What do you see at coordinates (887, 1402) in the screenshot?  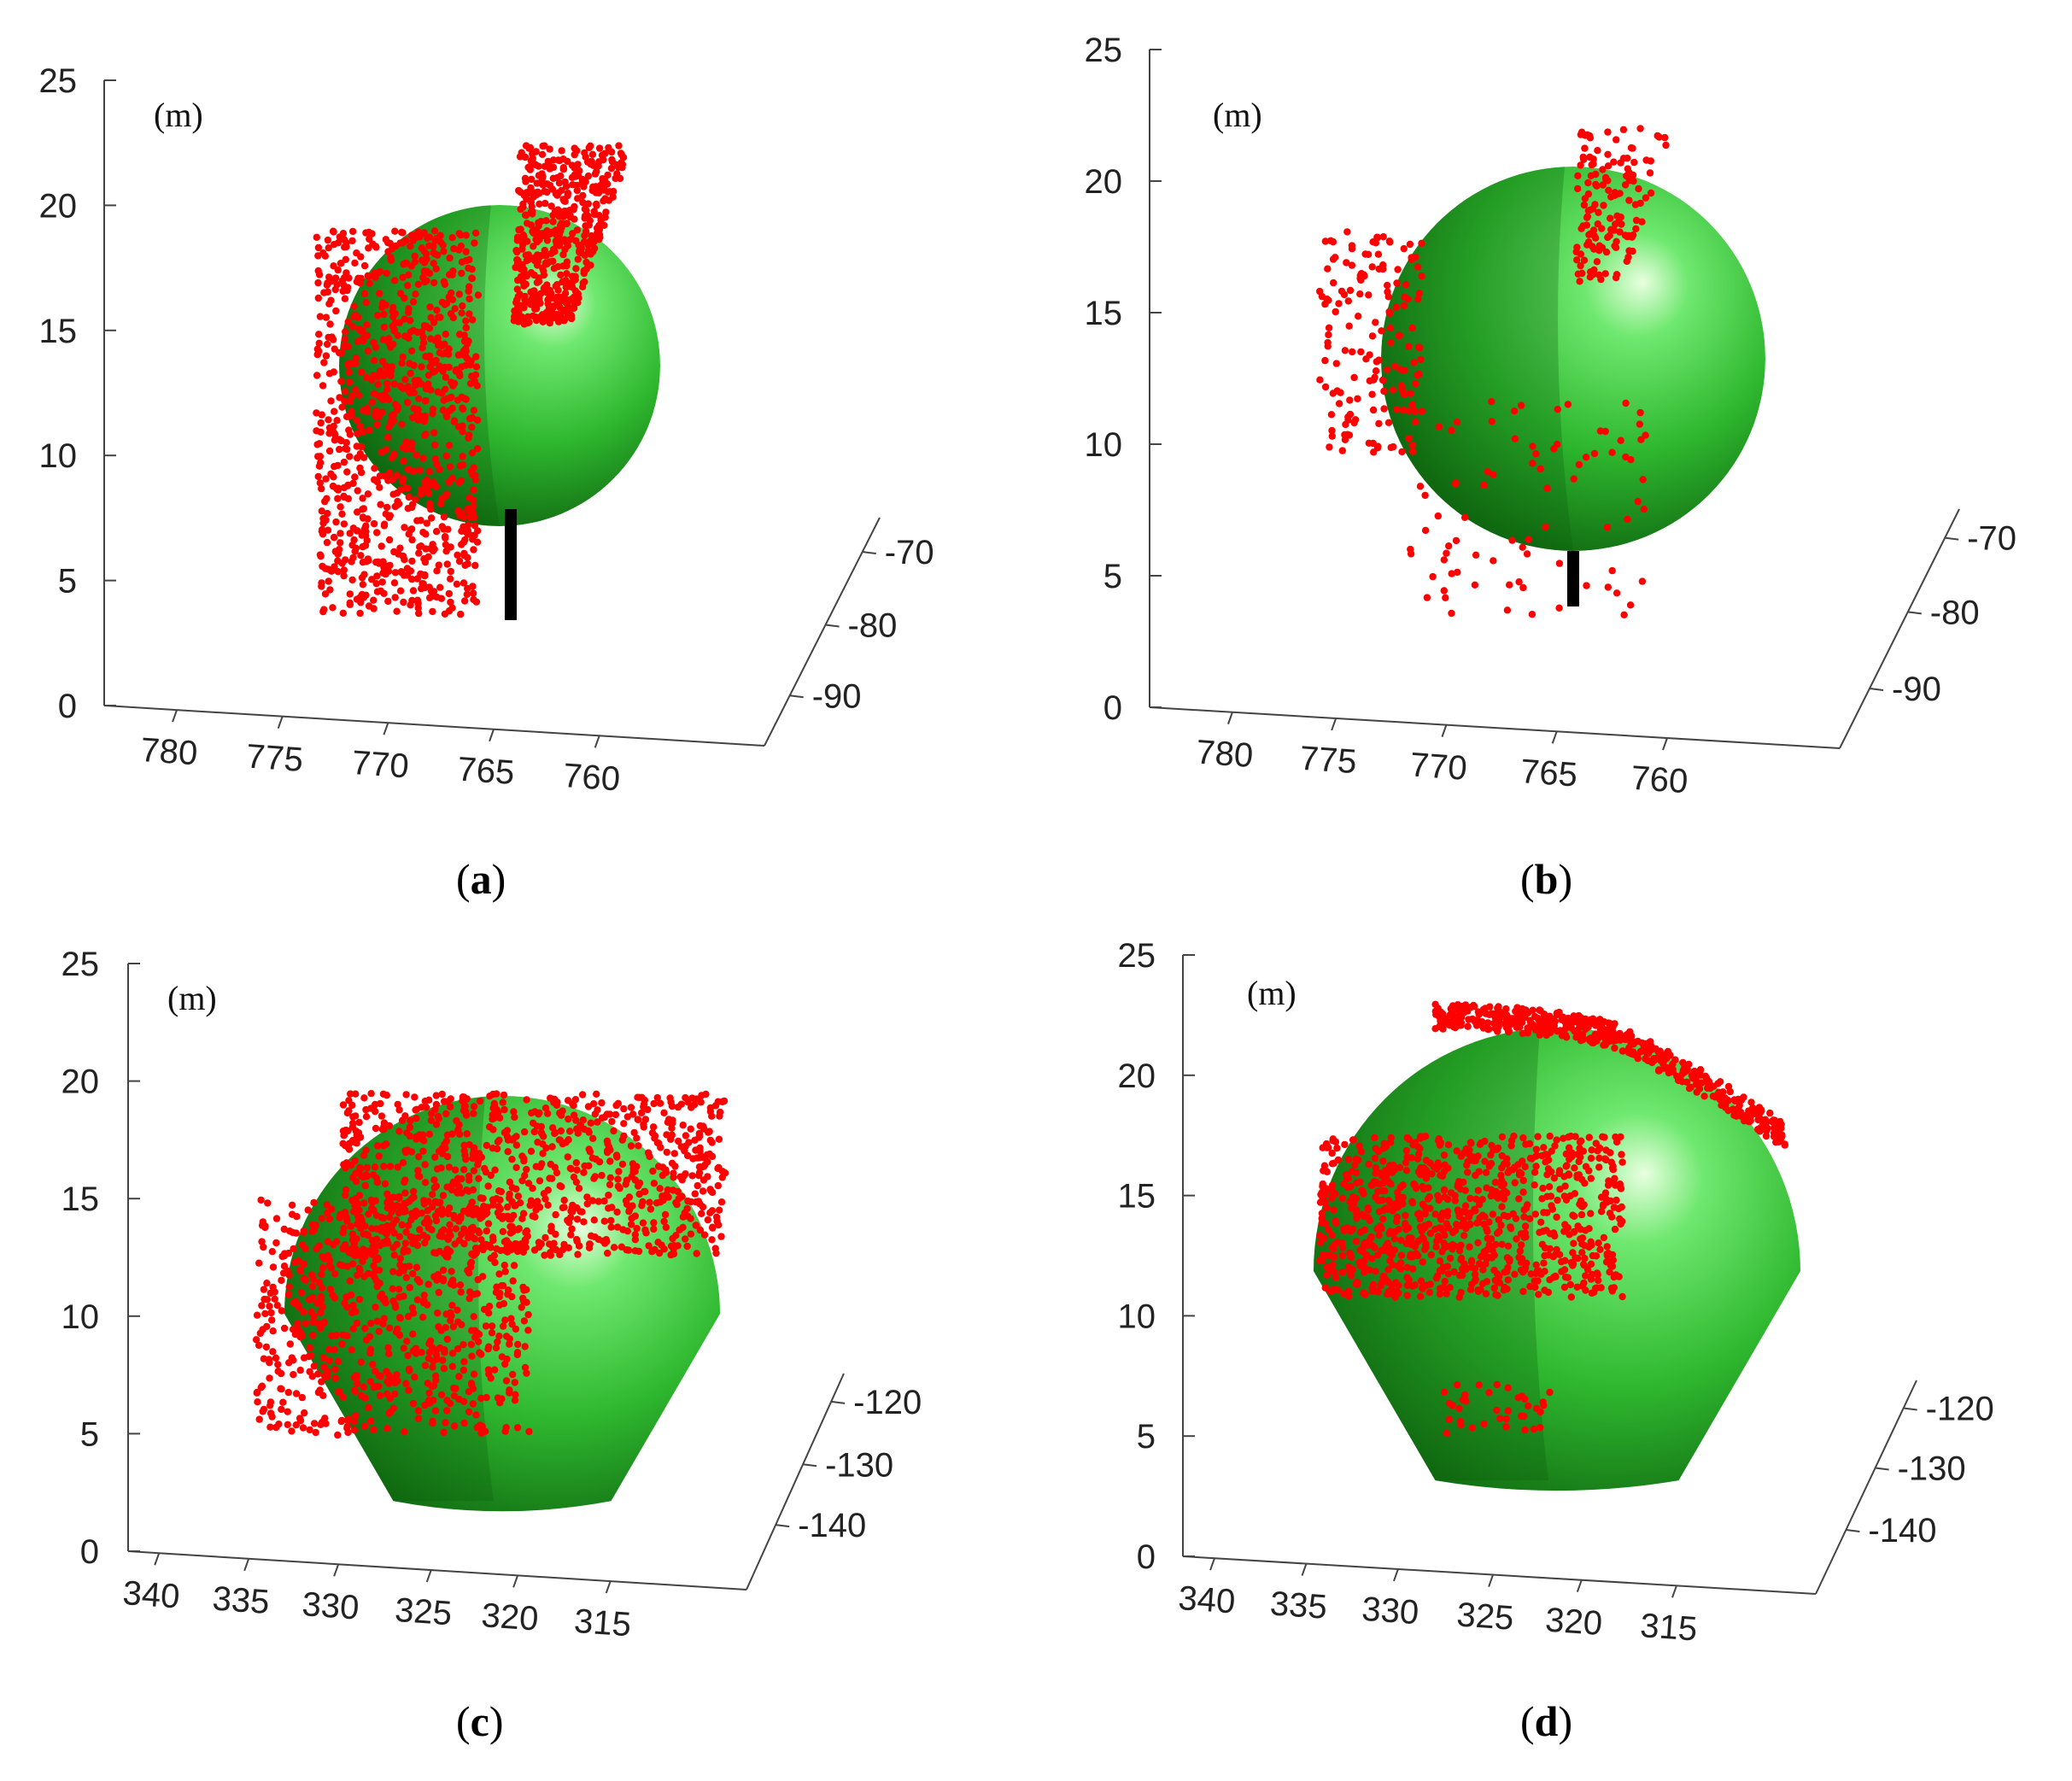 I see `y-tick-label: -120` at bounding box center [887, 1402].